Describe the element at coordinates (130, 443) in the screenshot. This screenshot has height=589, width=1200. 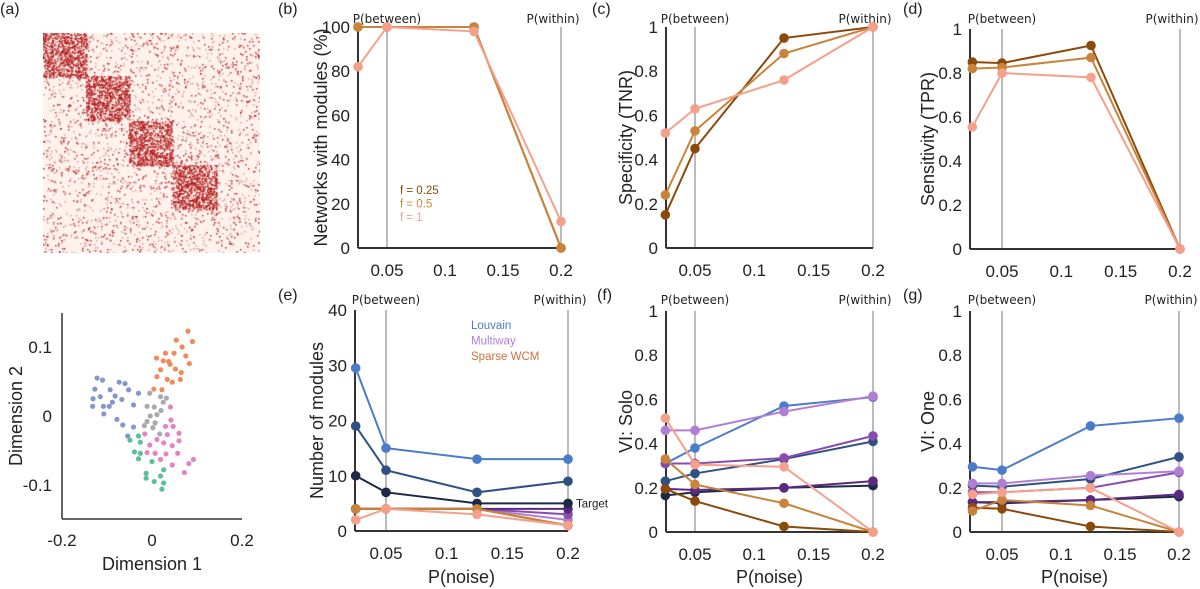
I see `embedding-scatter: -0.2 0 0.2 0.1 0 -0.1 Dimension 1 Dimension 2` at that location.